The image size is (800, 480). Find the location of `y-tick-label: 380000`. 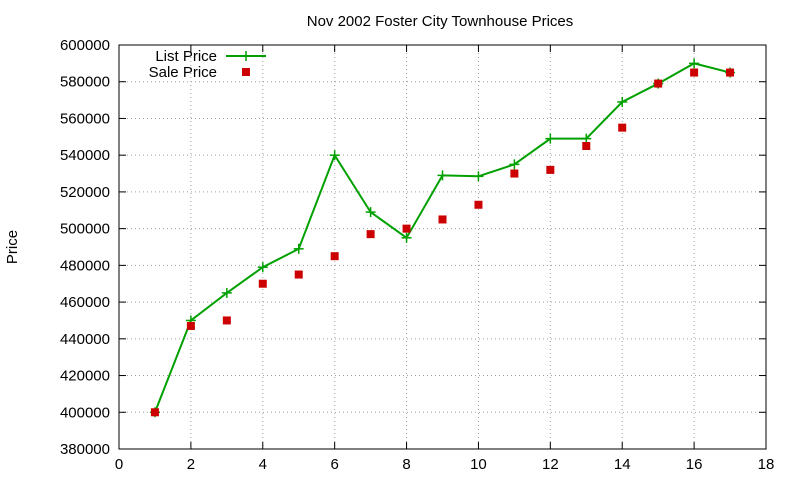

y-tick-label: 380000 is located at coordinates (85, 449).